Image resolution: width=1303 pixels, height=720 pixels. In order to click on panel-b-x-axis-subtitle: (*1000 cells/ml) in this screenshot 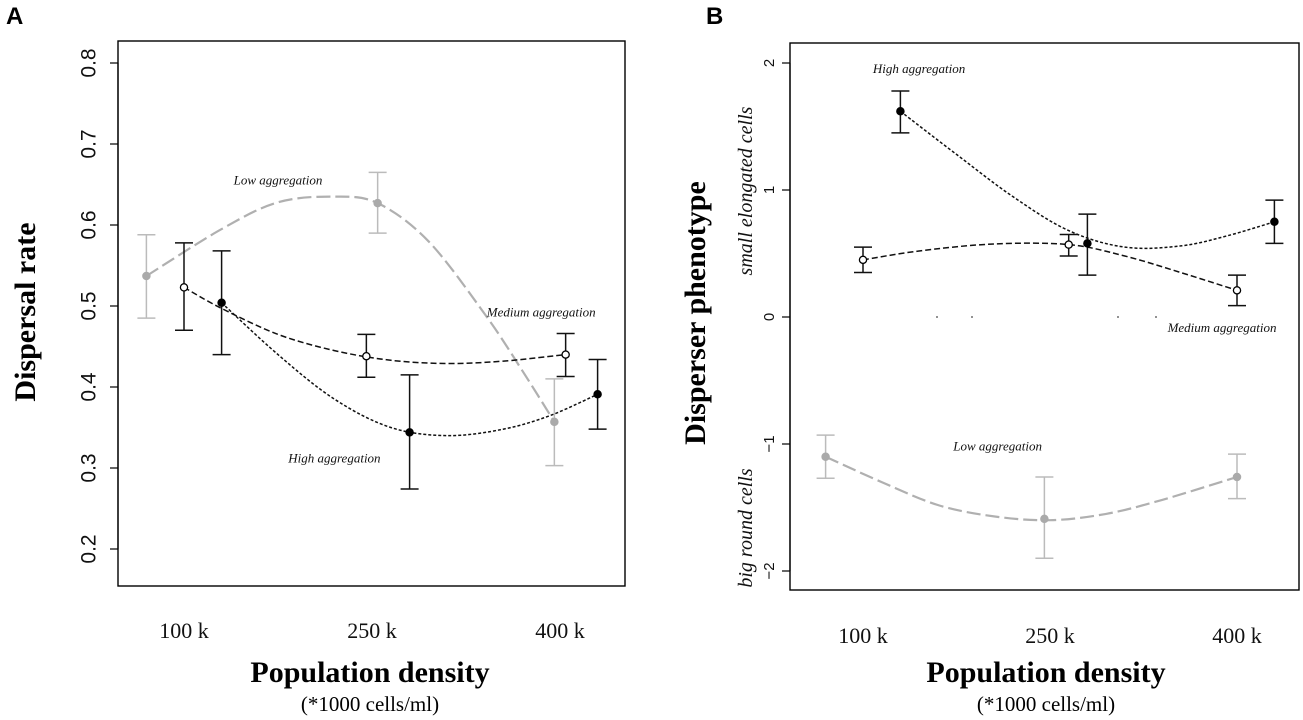, I will do `click(1046, 704)`.